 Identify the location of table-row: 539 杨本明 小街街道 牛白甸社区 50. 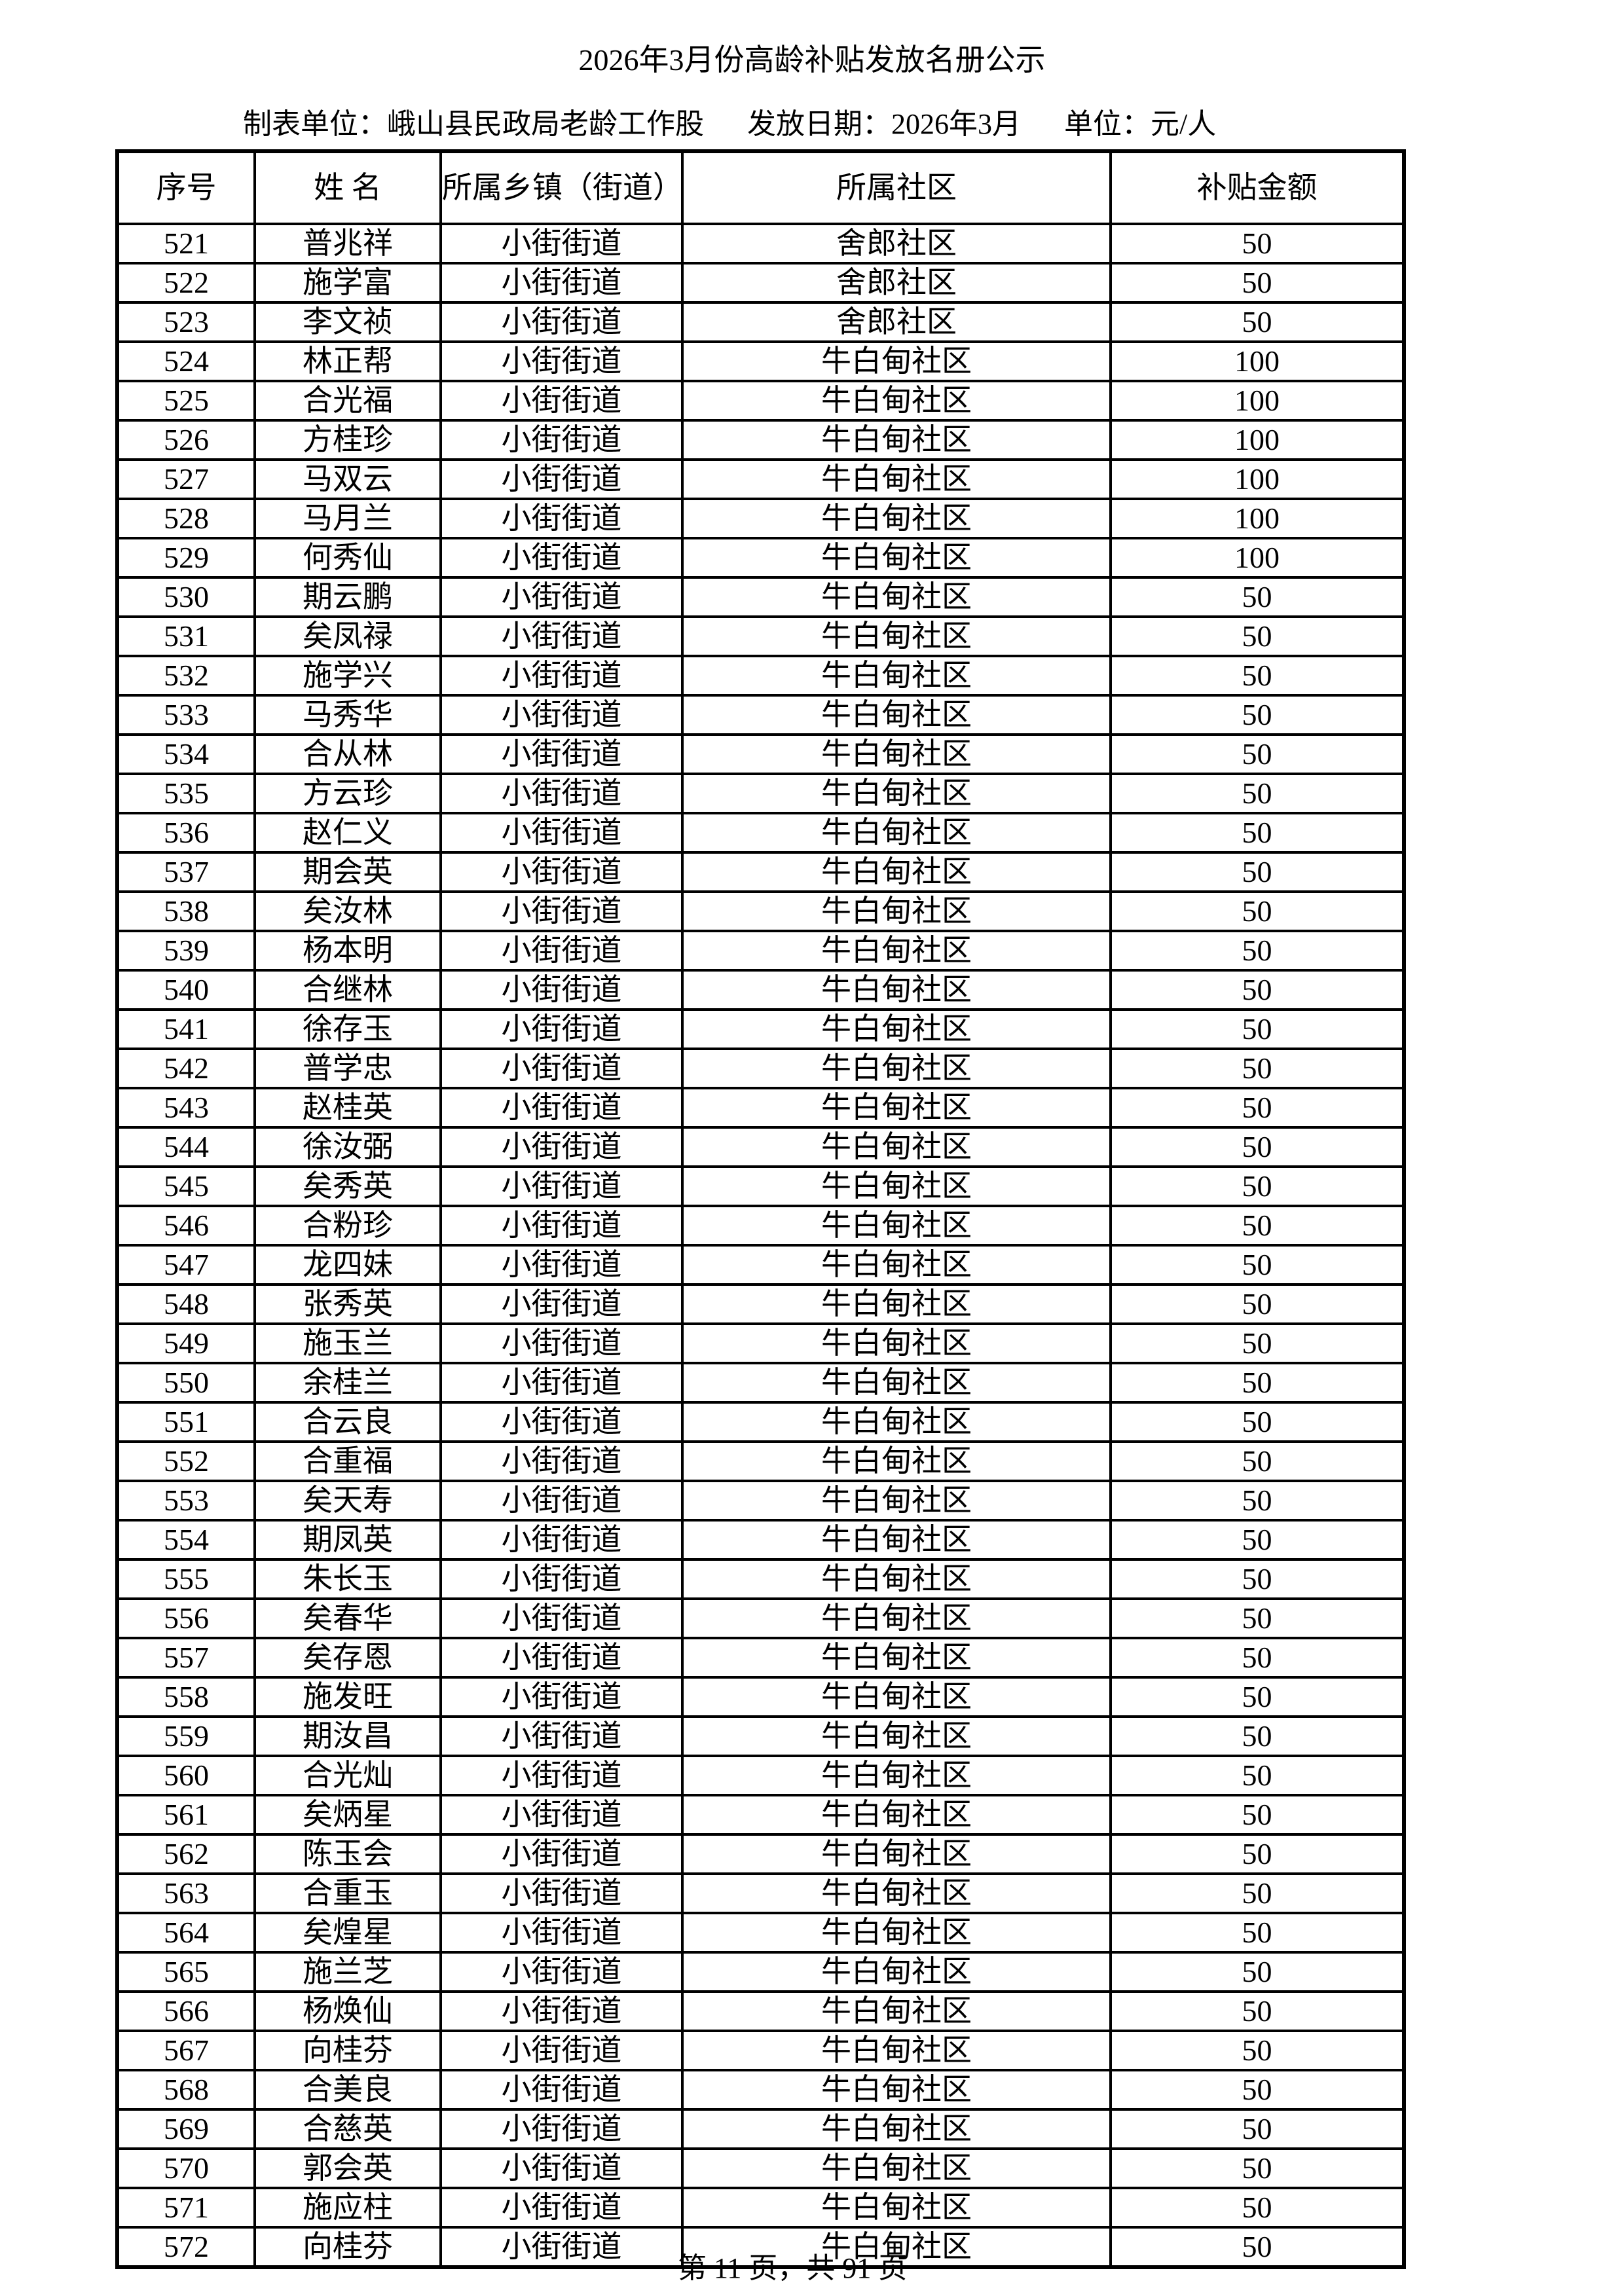
(760, 951).